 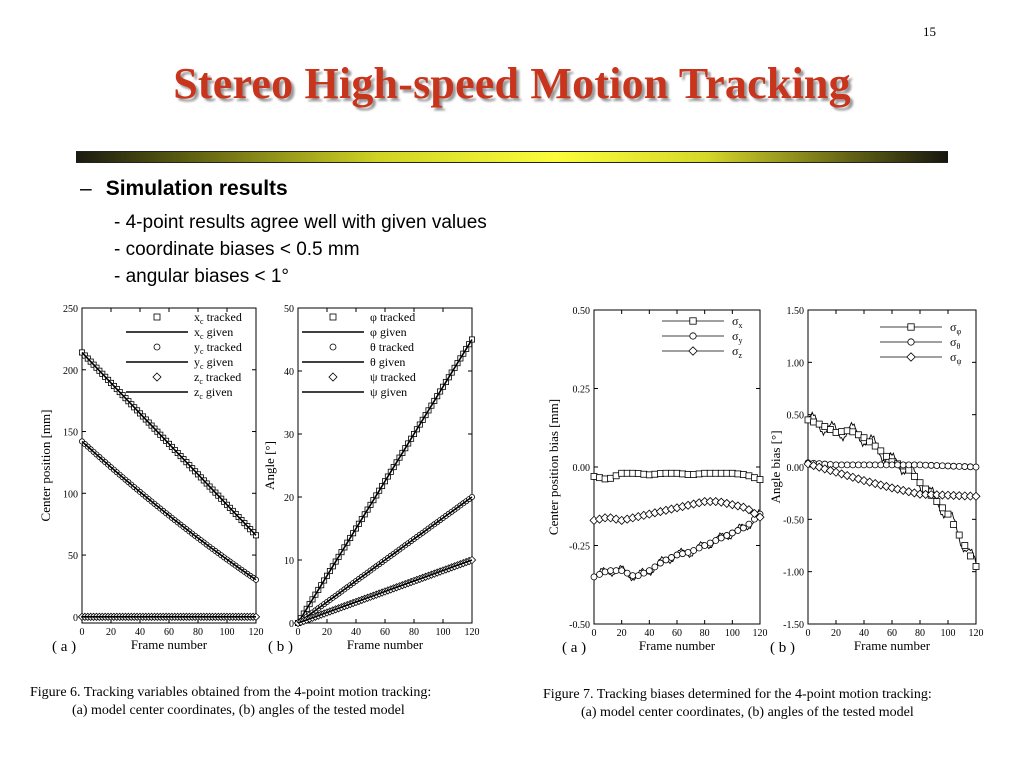 What do you see at coordinates (289, 561) in the screenshot?
I see `y-tick-label: 10` at bounding box center [289, 561].